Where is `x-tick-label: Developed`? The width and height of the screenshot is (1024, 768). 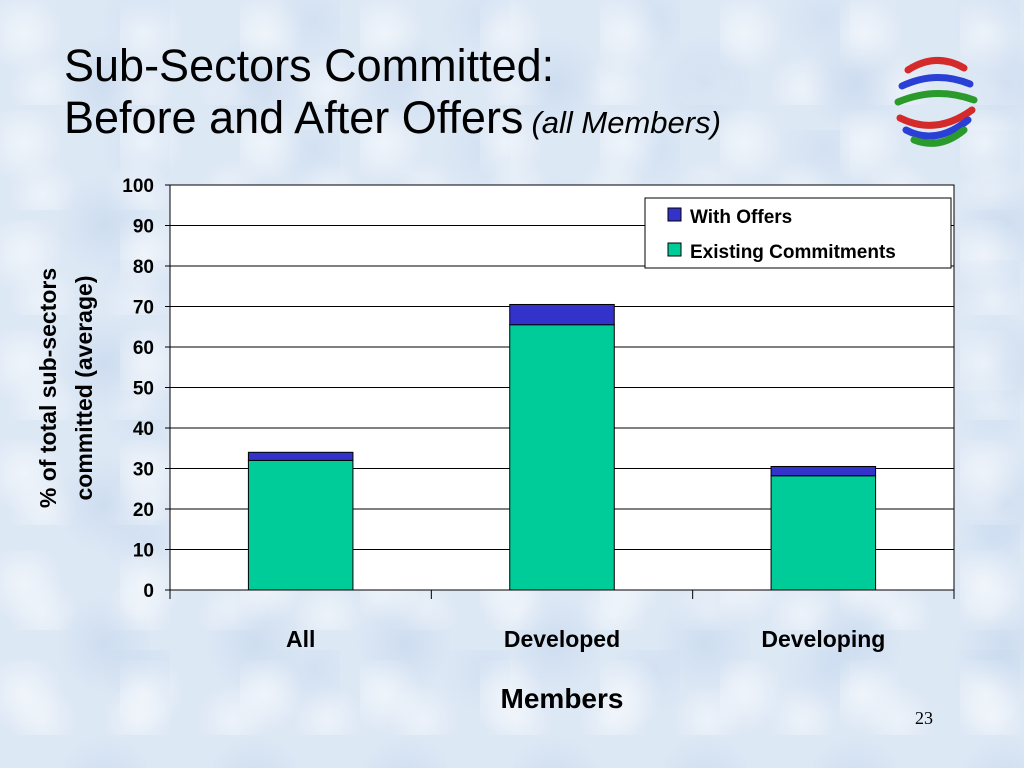
x-tick-label: Developed is located at coordinates (562, 639).